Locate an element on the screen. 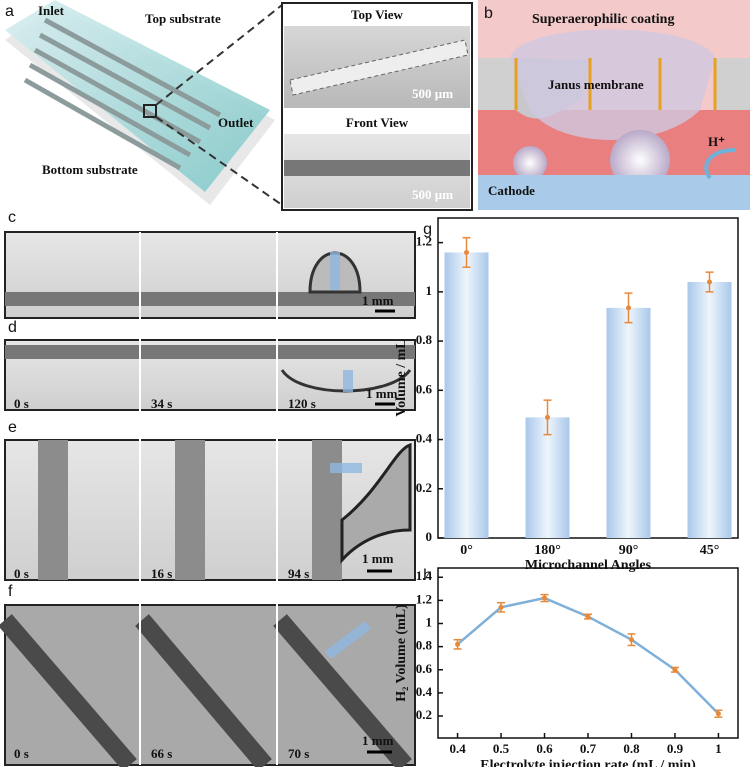 The width and height of the screenshot is (750, 767). panel-label: b is located at coordinates (488, 13).